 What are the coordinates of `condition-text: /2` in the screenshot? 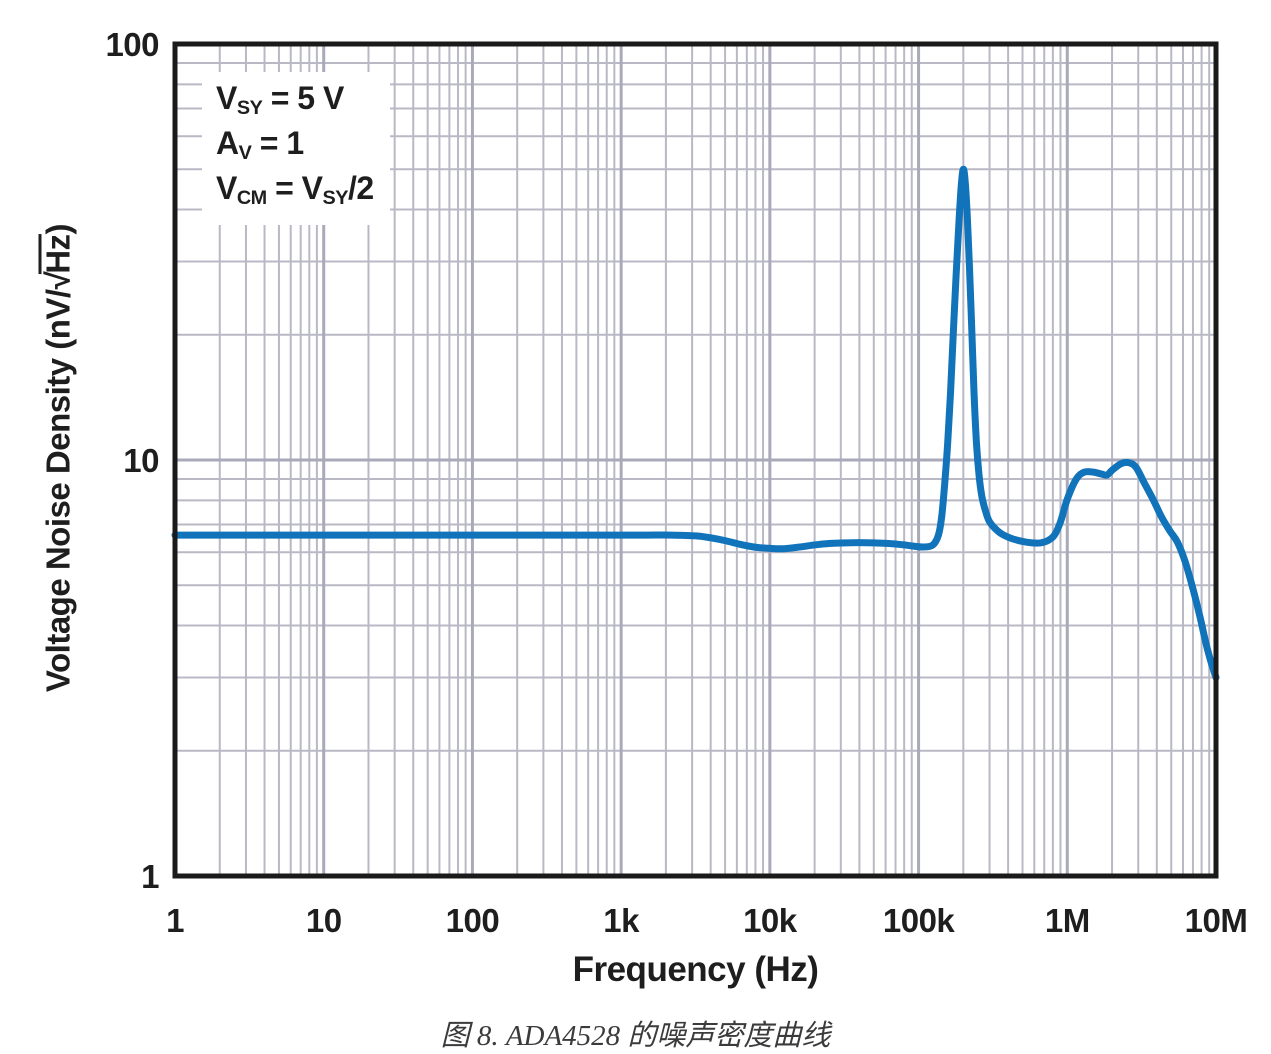 It's located at (360, 188).